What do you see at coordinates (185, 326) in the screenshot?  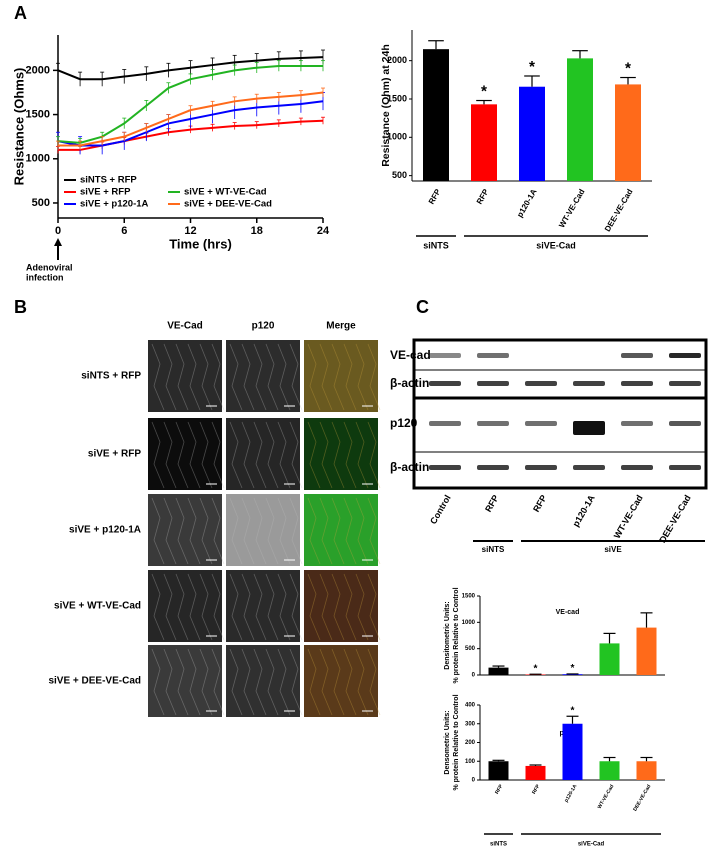 I see `column-header: VE-Cad` at bounding box center [185, 326].